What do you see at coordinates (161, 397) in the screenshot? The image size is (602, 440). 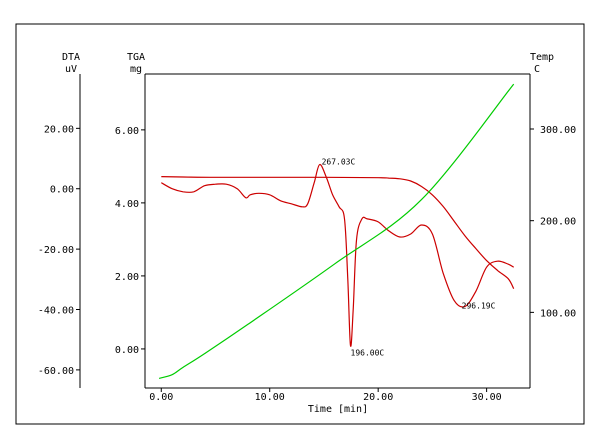 I see `x-tick-label: 0.00` at bounding box center [161, 397].